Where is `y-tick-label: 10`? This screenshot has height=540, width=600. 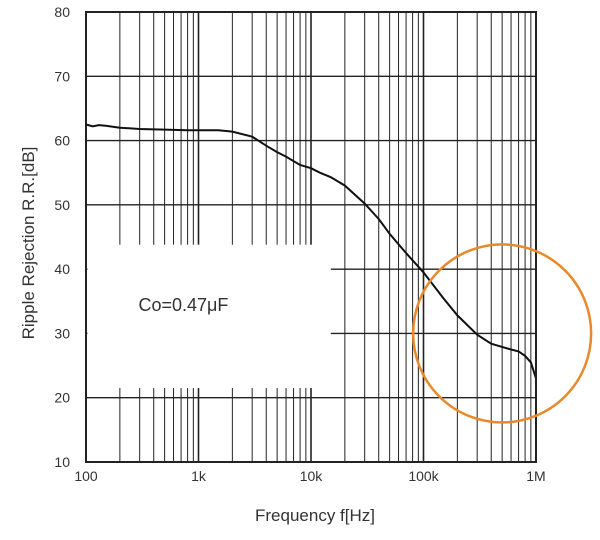 y-tick-label: 10 is located at coordinates (62, 462).